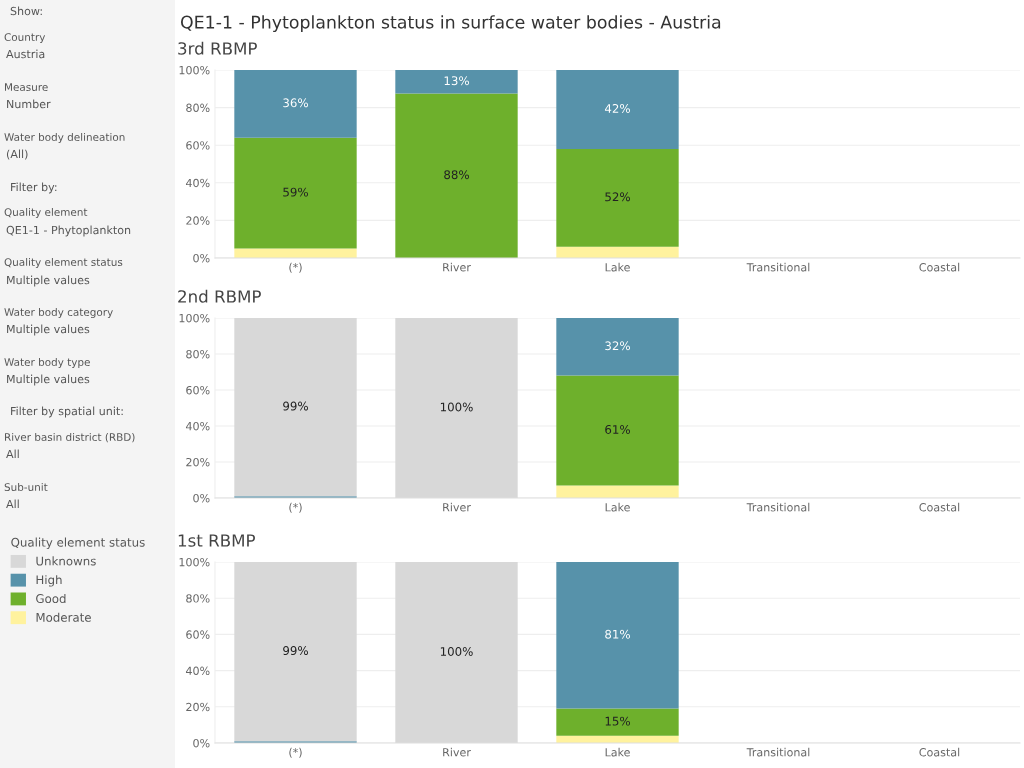  What do you see at coordinates (17, 154) in the screenshot?
I see `text: (All)` at bounding box center [17, 154].